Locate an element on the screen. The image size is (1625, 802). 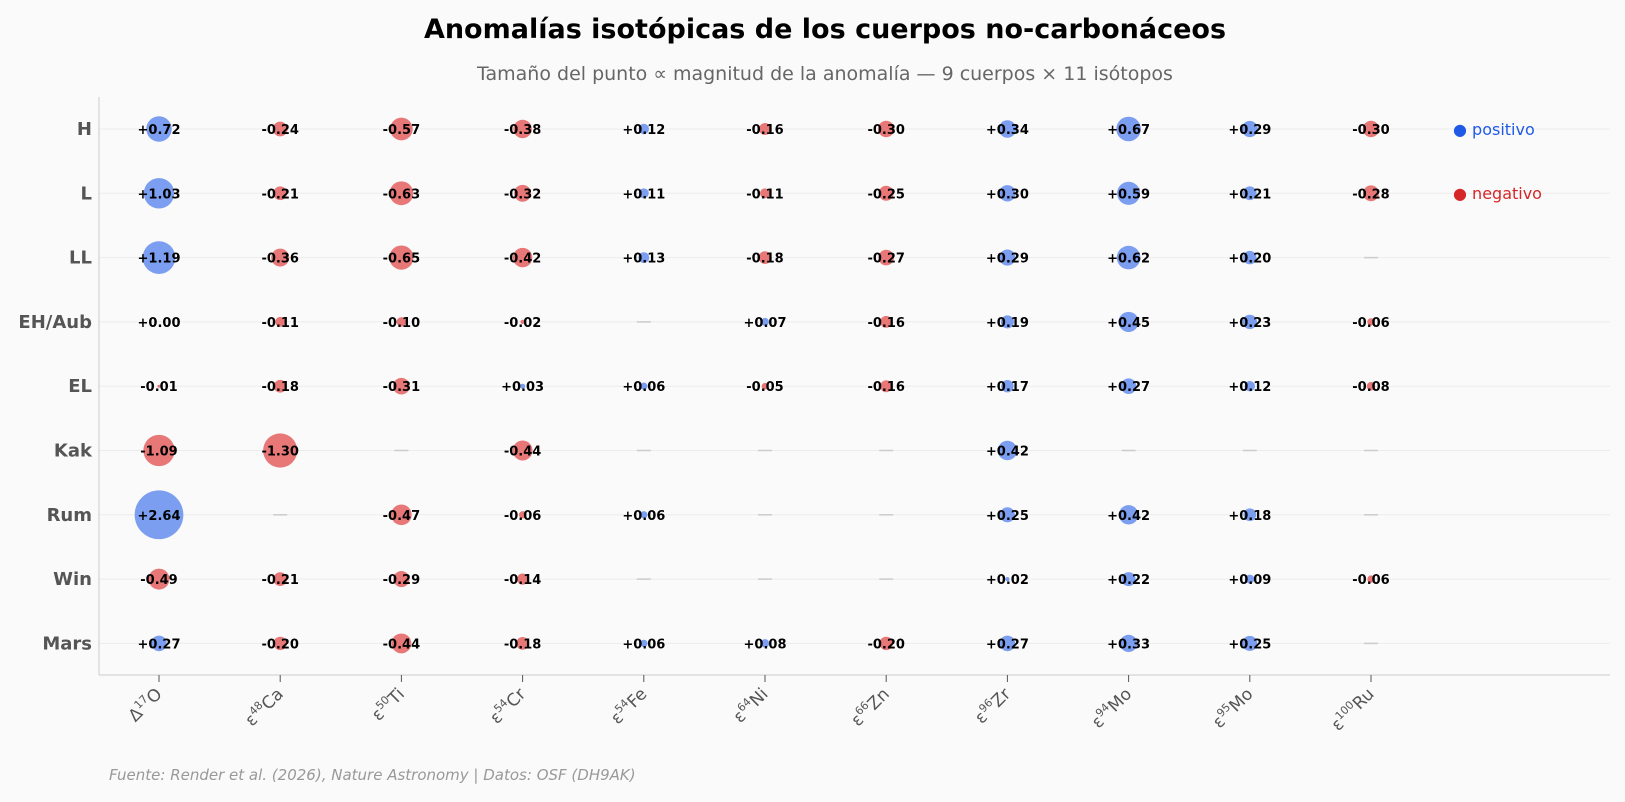
value-label: -0.44 is located at coordinates (522, 452).